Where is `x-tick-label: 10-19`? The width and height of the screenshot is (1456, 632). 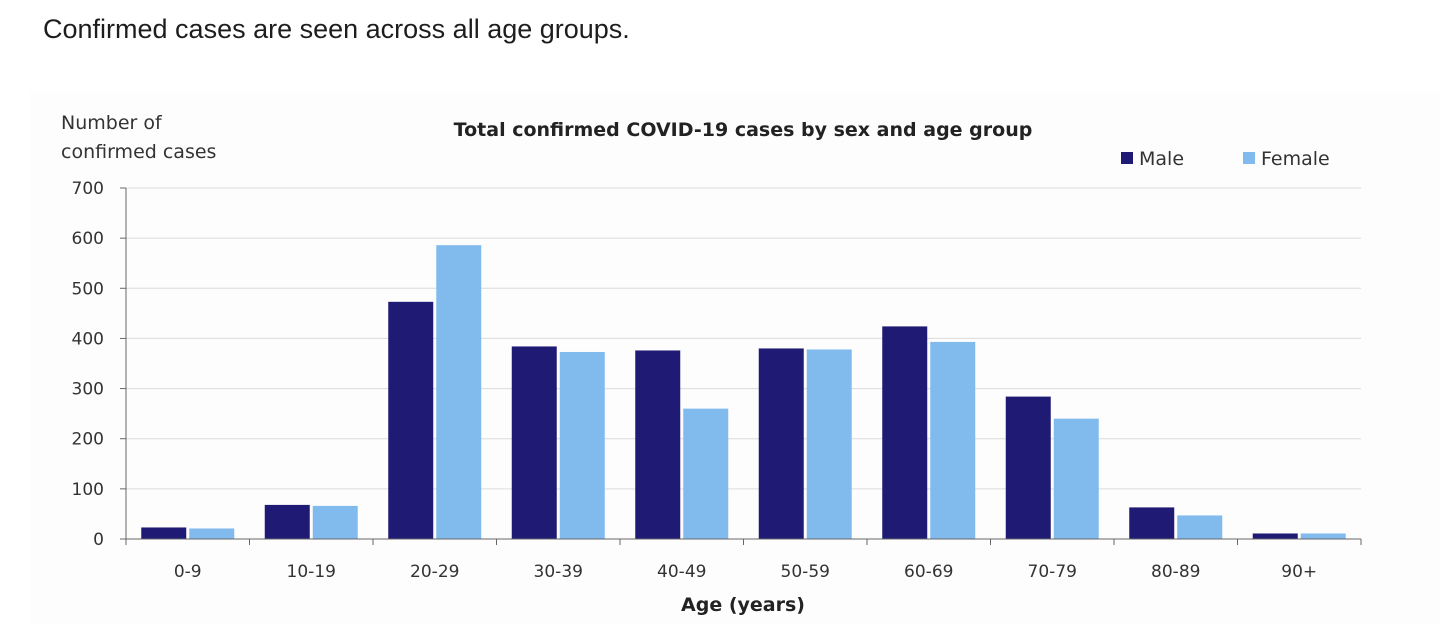 x-tick-label: 10-19 is located at coordinates (311, 572).